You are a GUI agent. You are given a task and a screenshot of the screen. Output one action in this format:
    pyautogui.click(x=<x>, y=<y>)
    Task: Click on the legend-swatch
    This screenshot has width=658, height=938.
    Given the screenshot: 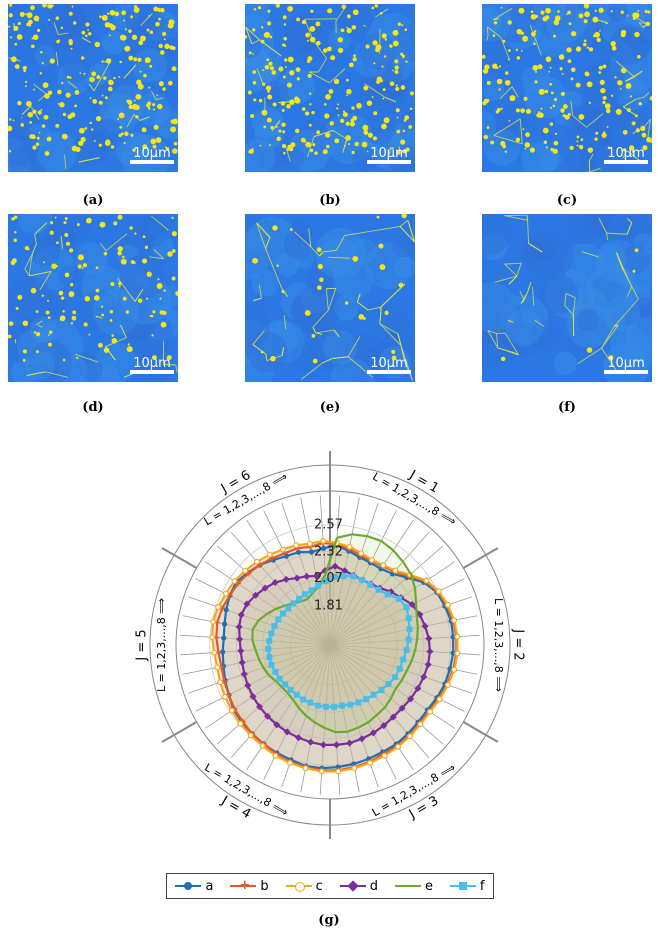 What is the action you would take?
    pyautogui.click(x=188, y=886)
    